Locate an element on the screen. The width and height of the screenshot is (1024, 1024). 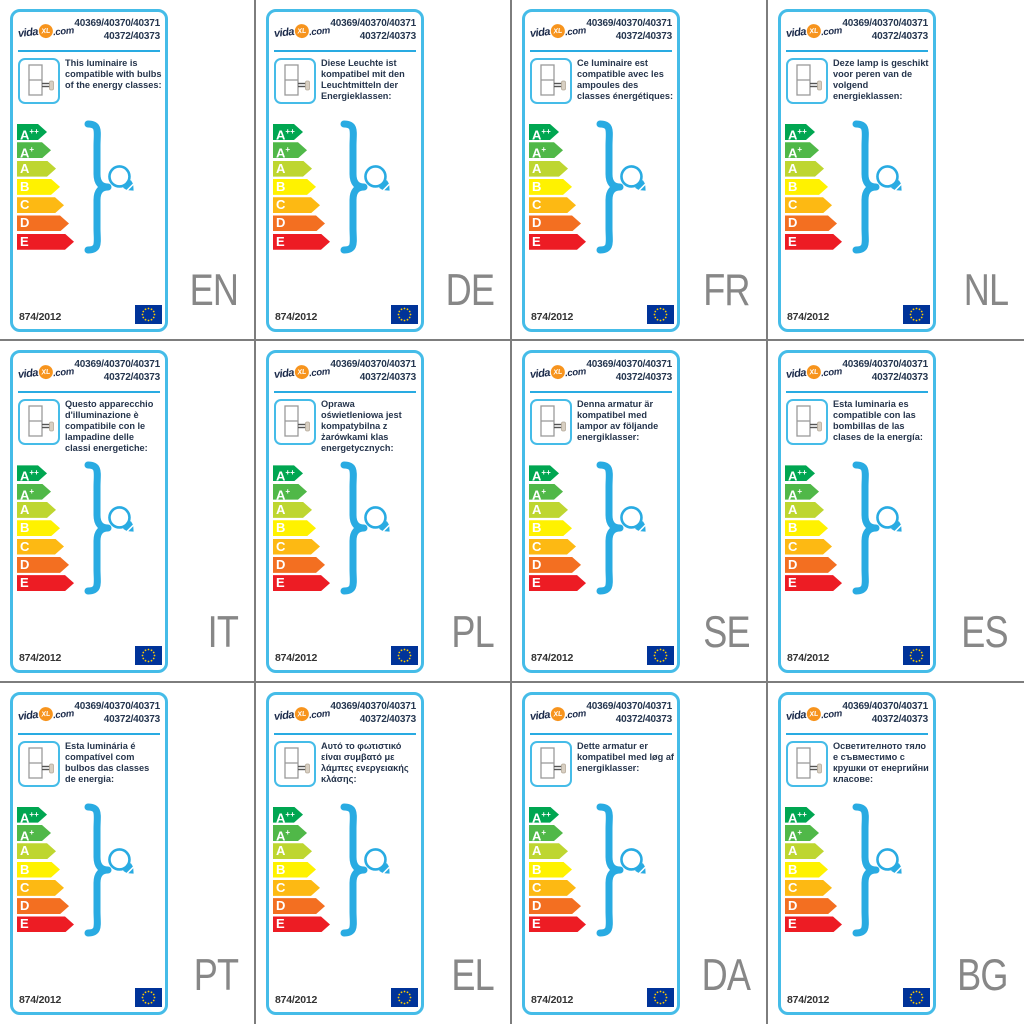
language-code-text: IT is located at coordinates (223, 631).